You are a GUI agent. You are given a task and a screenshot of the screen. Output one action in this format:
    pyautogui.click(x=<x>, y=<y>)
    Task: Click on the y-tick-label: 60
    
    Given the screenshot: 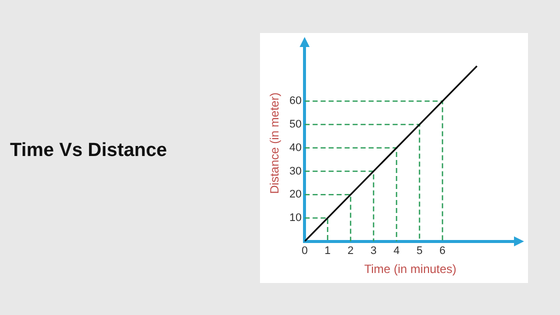 What is the action you would take?
    pyautogui.click(x=295, y=101)
    